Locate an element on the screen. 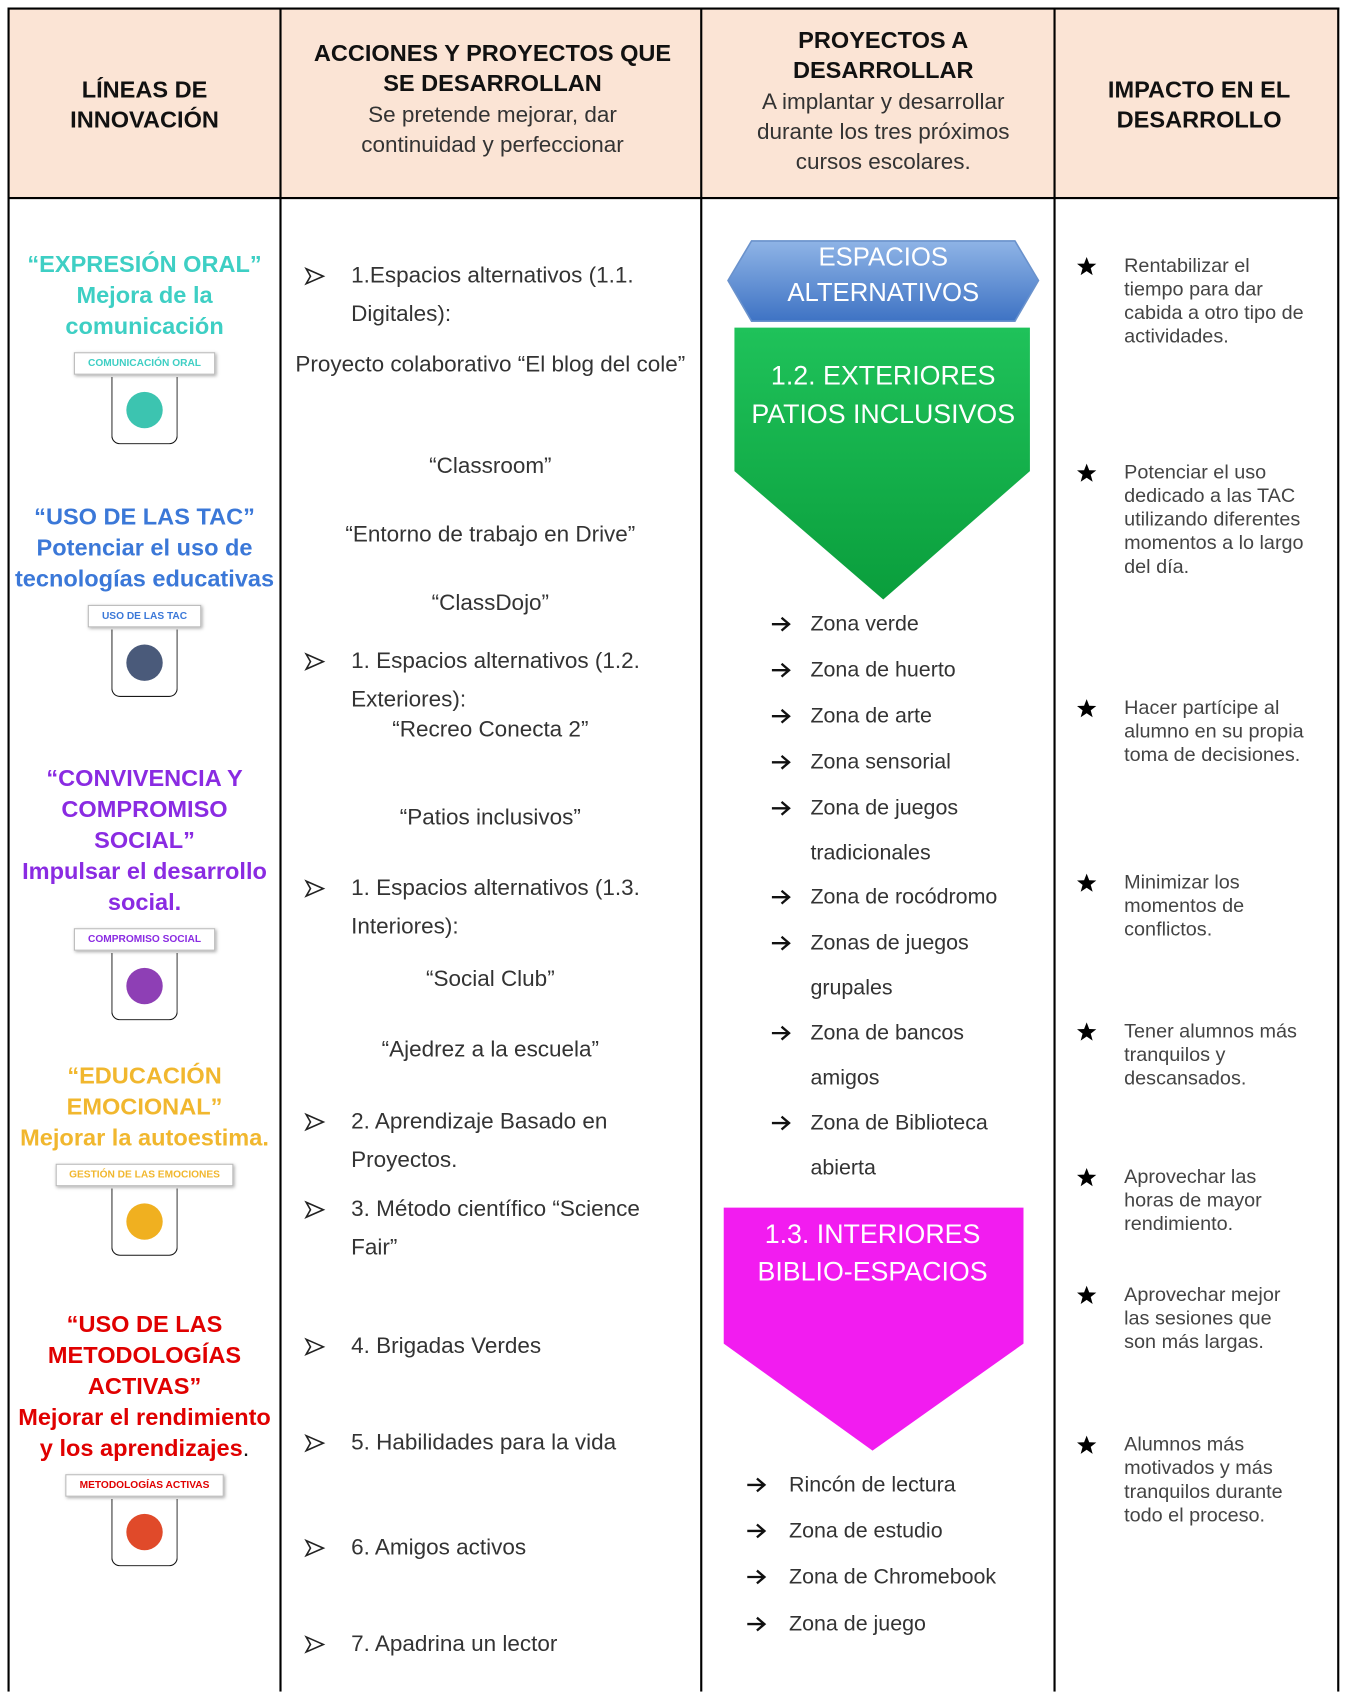 This screenshot has height=1692, width=1349. action-item: “Social Club” is located at coordinates (490, 979).